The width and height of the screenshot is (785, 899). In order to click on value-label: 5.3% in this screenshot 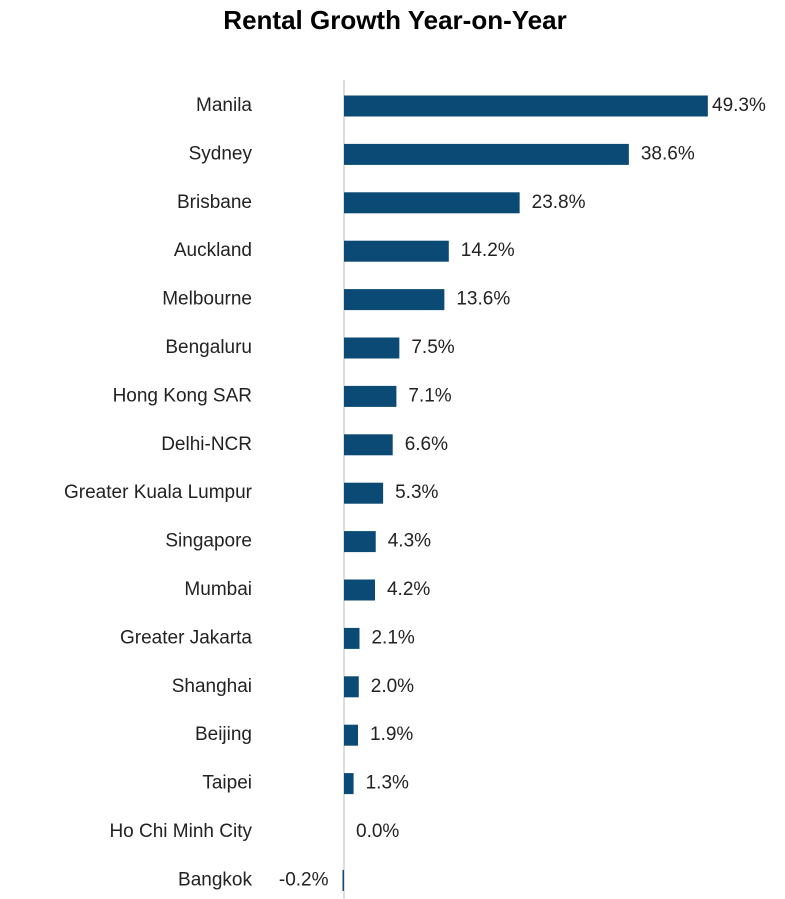, I will do `click(416, 492)`.